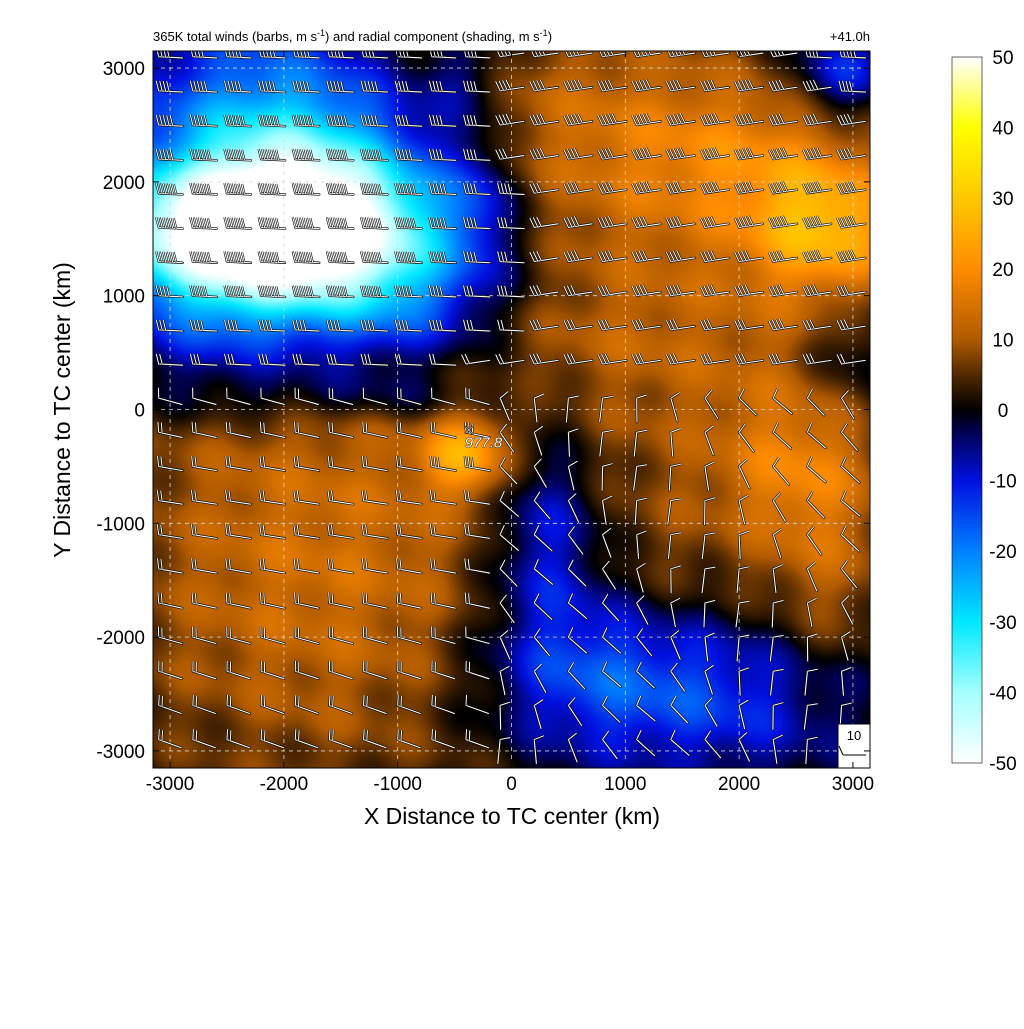  What do you see at coordinates (124, 297) in the screenshot?
I see `y-tick-label: 1000` at bounding box center [124, 297].